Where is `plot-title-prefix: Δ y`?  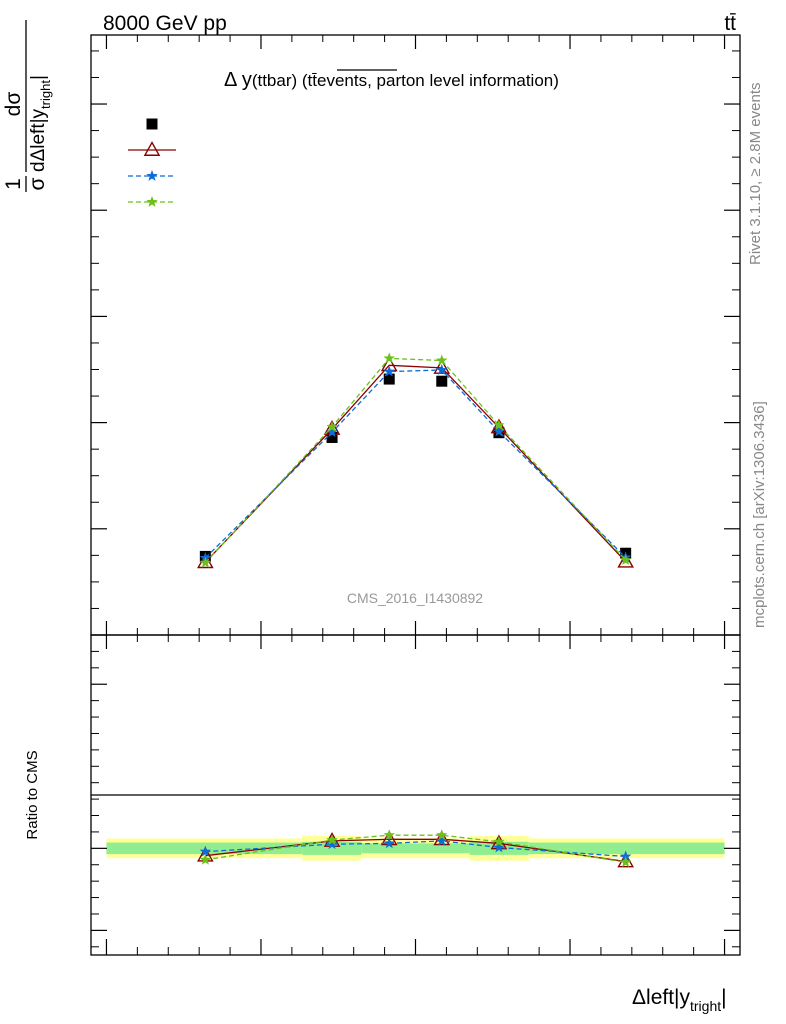
plot-title-prefix: Δ y is located at coordinates (238, 80).